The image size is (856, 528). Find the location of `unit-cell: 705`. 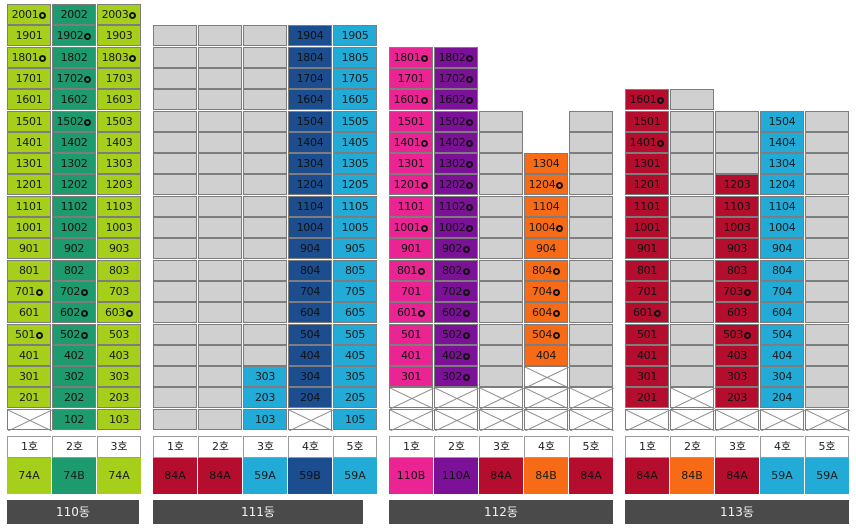

unit-cell: 705 is located at coordinates (355, 291).